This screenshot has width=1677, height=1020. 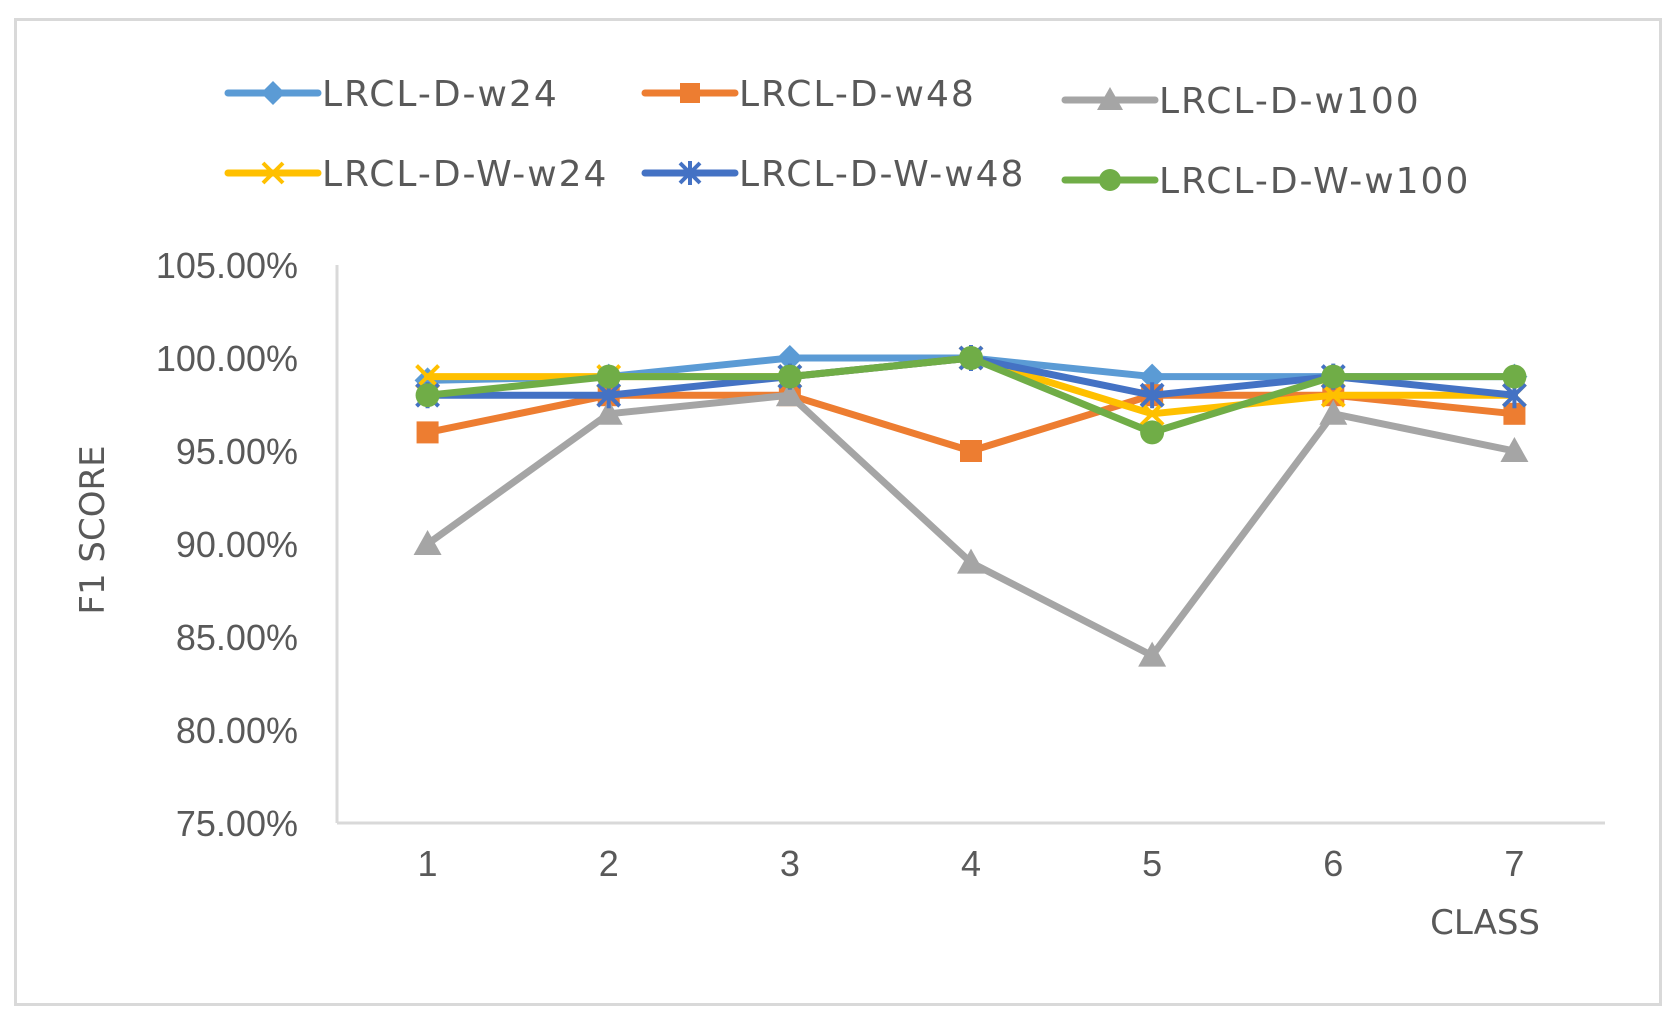 What do you see at coordinates (882, 174) in the screenshot?
I see `legend-label: LRCL-D-W-w48` at bounding box center [882, 174].